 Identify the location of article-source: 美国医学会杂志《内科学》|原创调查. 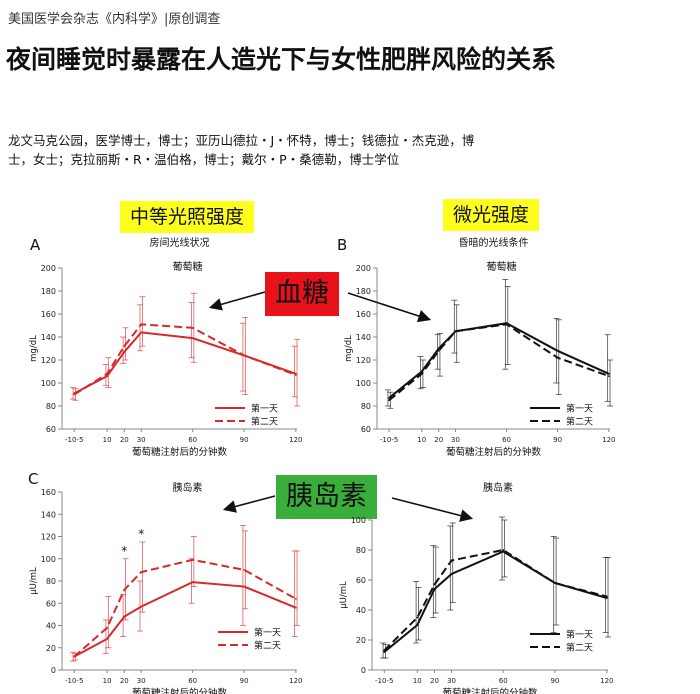
(114, 19).